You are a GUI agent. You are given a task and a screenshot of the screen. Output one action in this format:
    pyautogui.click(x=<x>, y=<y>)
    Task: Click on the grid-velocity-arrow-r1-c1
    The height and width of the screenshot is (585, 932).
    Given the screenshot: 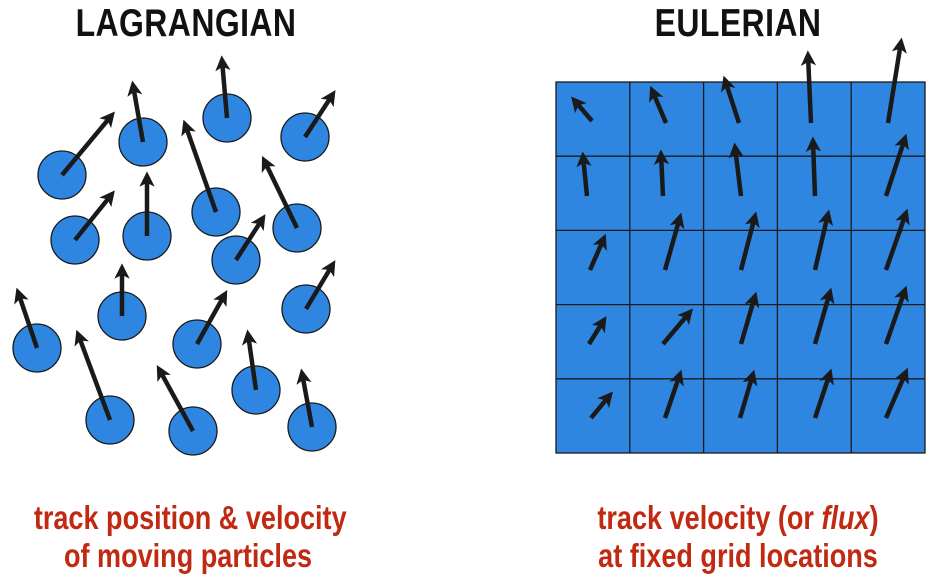 What is the action you would take?
    pyautogui.click(x=582, y=109)
    